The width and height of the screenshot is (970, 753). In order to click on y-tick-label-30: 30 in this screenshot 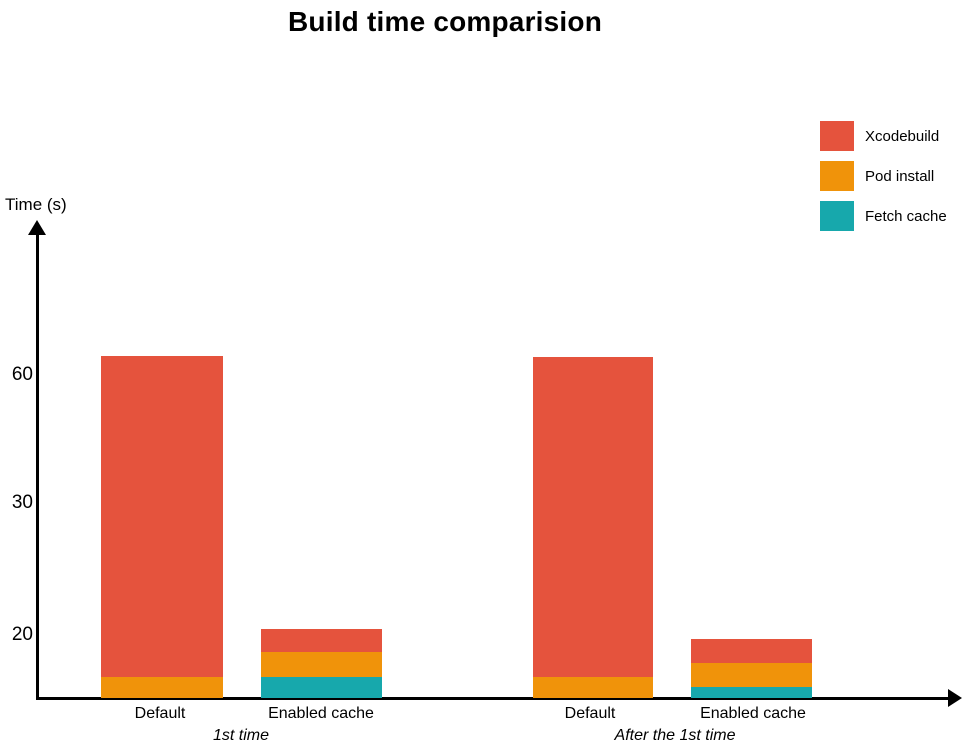, I will do `click(22, 502)`.